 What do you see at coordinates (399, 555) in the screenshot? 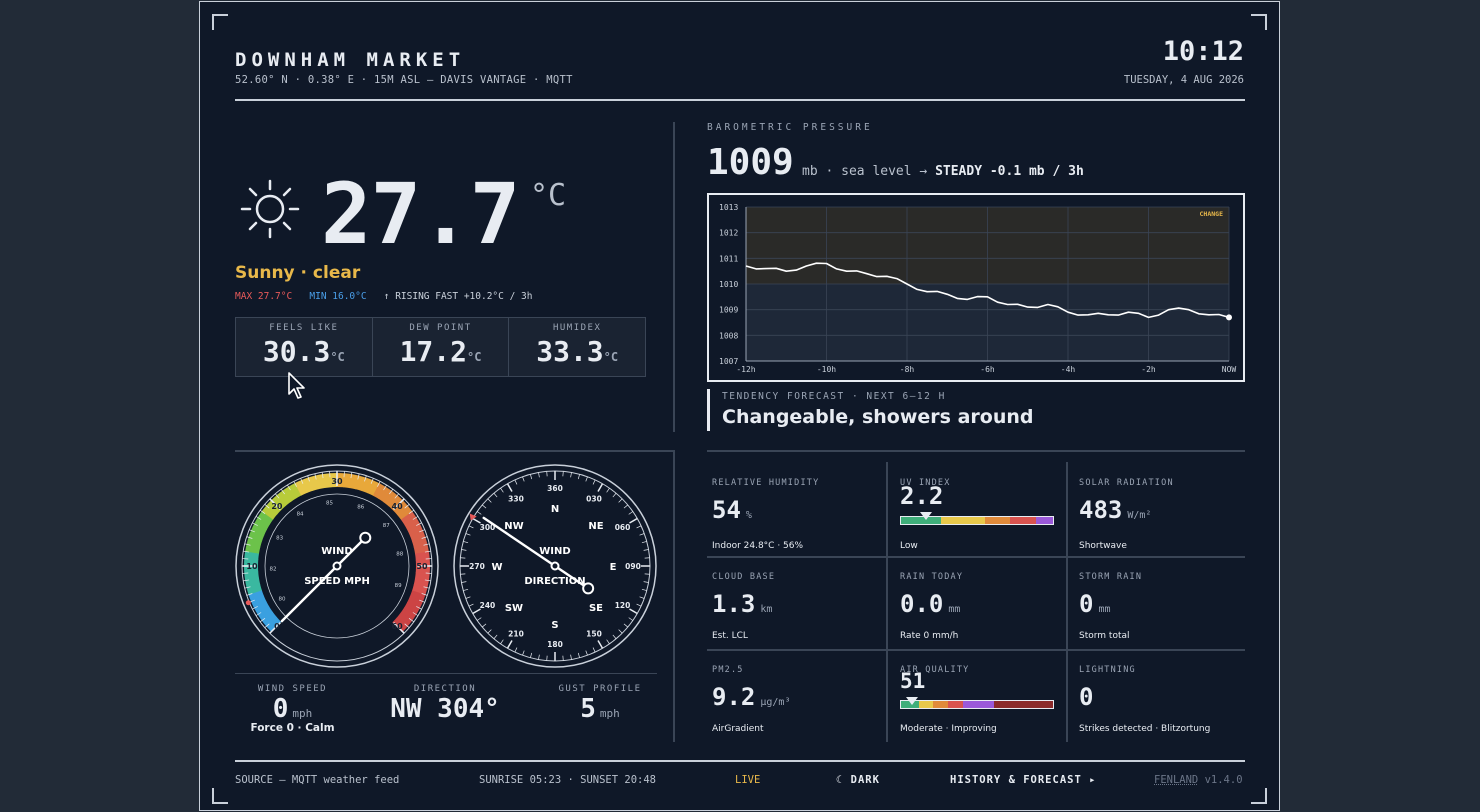
I see `speed-minor-label: 88` at bounding box center [399, 555].